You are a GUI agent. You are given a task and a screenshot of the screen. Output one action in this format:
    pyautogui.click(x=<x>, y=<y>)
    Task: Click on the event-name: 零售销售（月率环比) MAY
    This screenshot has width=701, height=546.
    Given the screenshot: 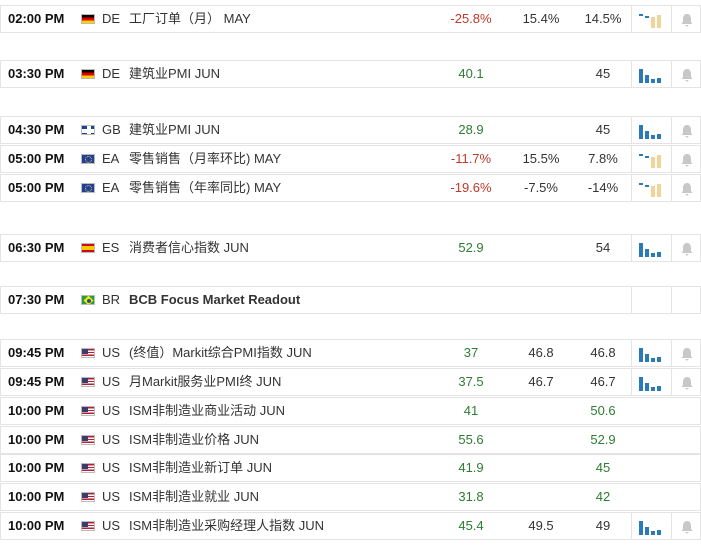 What is the action you would take?
    pyautogui.click(x=205, y=158)
    